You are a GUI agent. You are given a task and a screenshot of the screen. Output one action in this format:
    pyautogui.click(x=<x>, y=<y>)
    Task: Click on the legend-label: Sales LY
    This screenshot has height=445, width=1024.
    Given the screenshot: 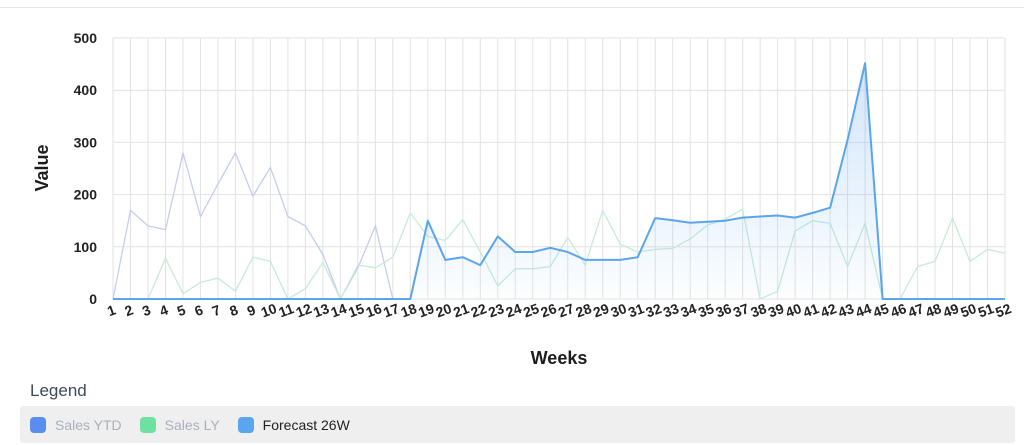 What is the action you would take?
    pyautogui.click(x=192, y=424)
    